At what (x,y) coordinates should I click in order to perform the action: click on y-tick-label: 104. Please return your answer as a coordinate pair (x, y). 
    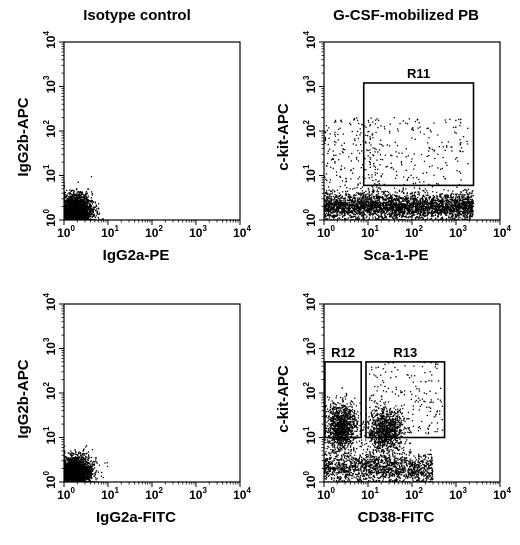
    Looking at the image, I should click on (50, 40).